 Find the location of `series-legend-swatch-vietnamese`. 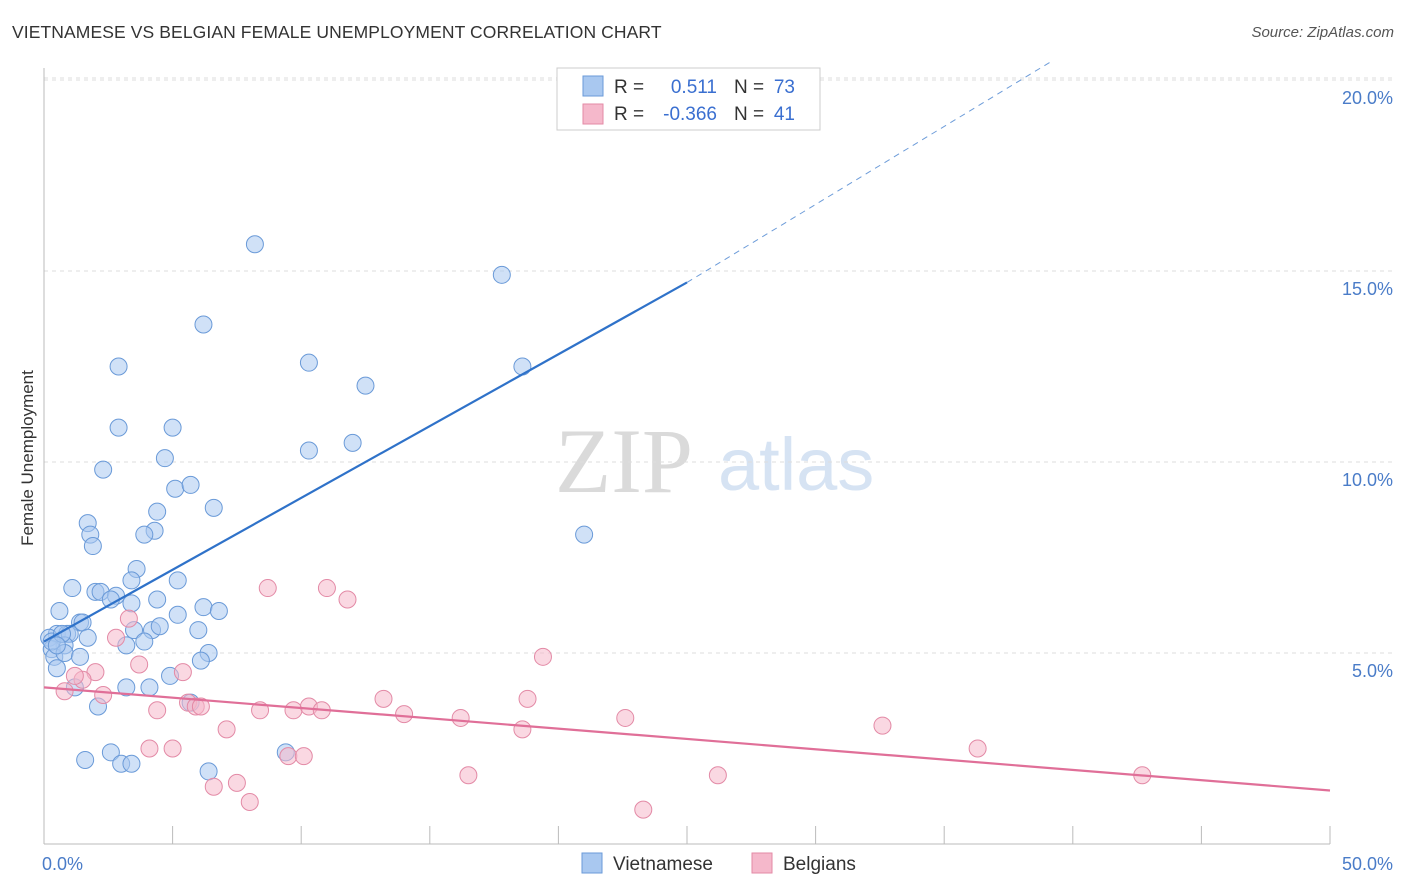

series-legend-swatch-vietnamese is located at coordinates (592, 863).